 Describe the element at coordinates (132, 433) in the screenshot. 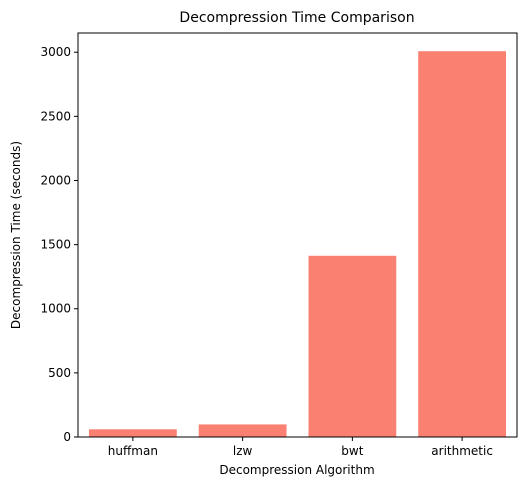

I see `bar-huffman` at that location.